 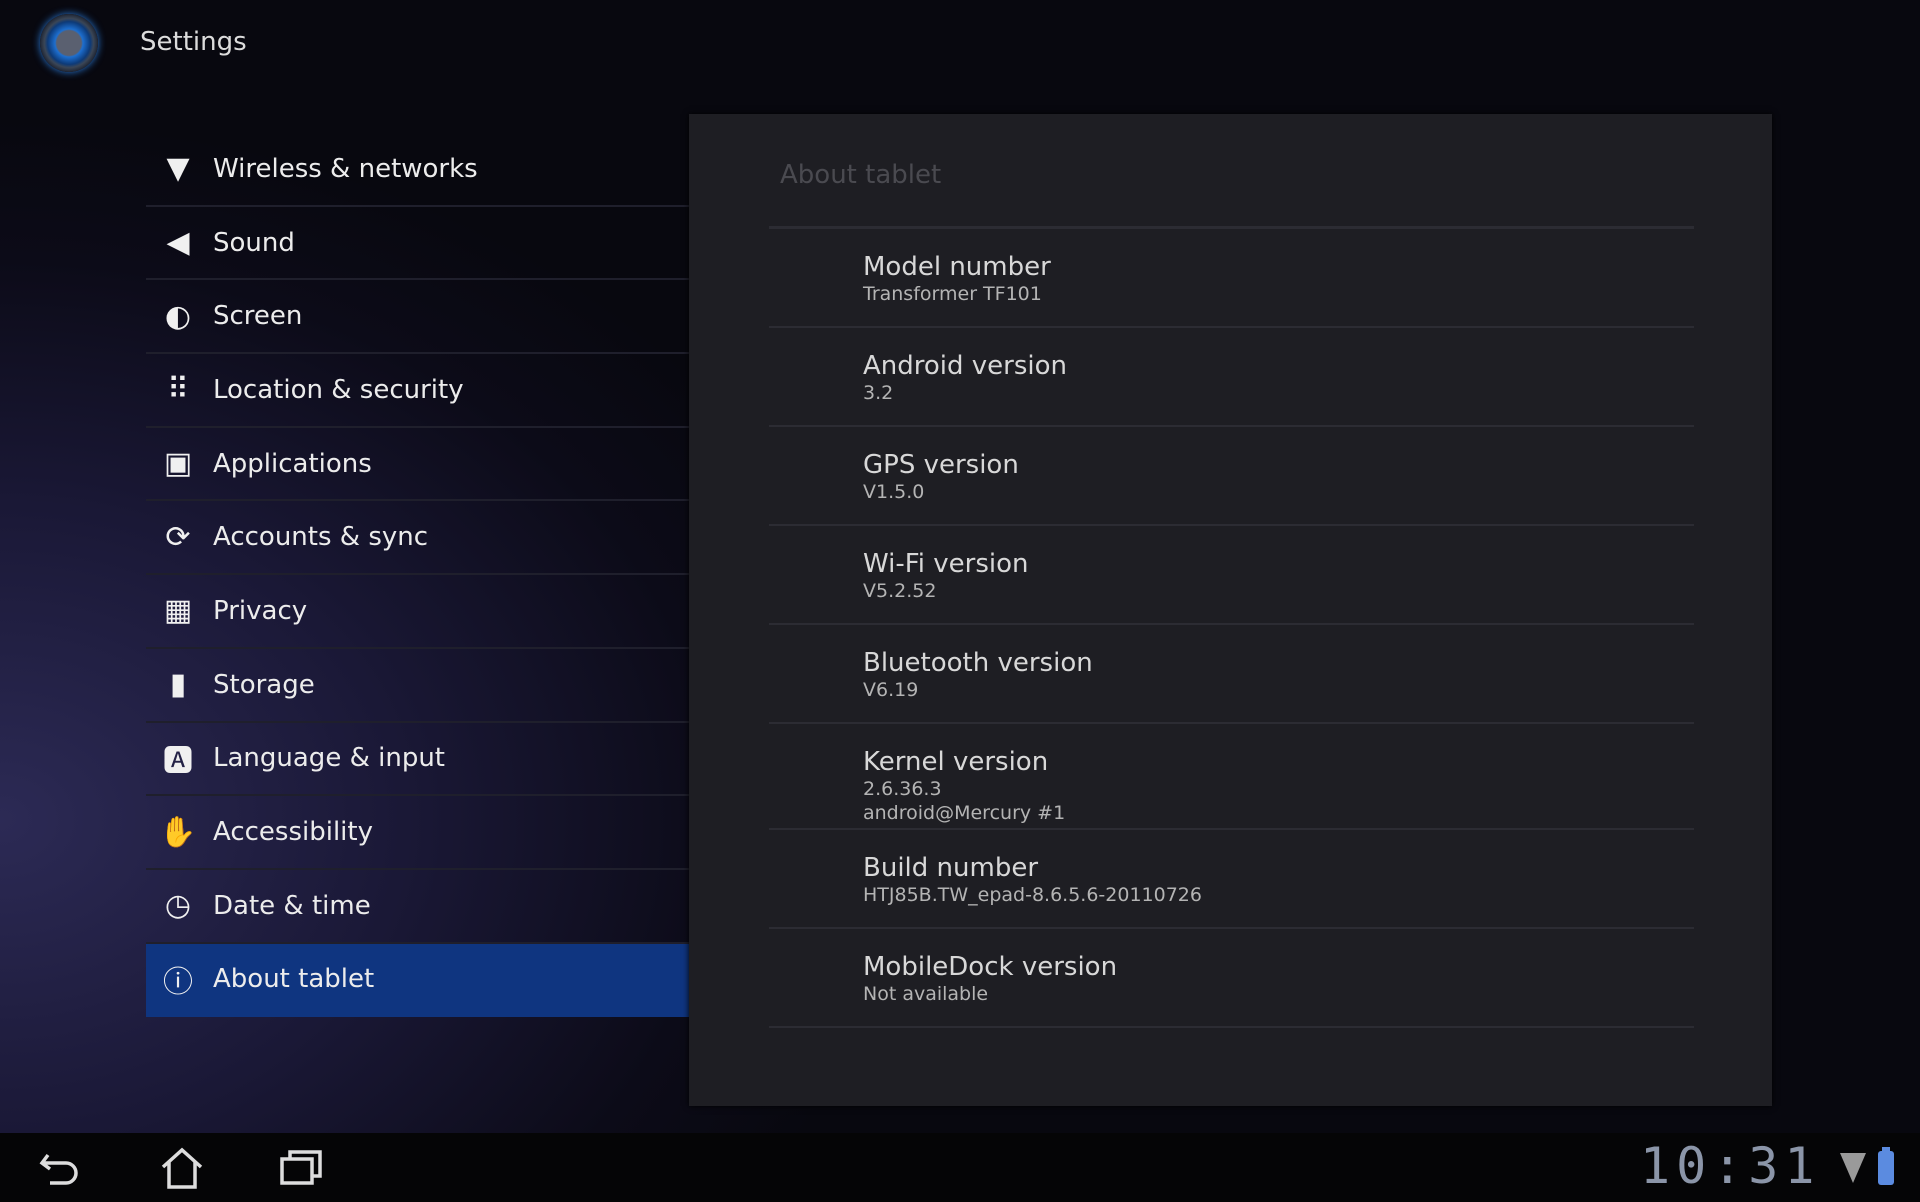 What do you see at coordinates (1853, 1168) in the screenshot?
I see `wifi-signal-icon` at bounding box center [1853, 1168].